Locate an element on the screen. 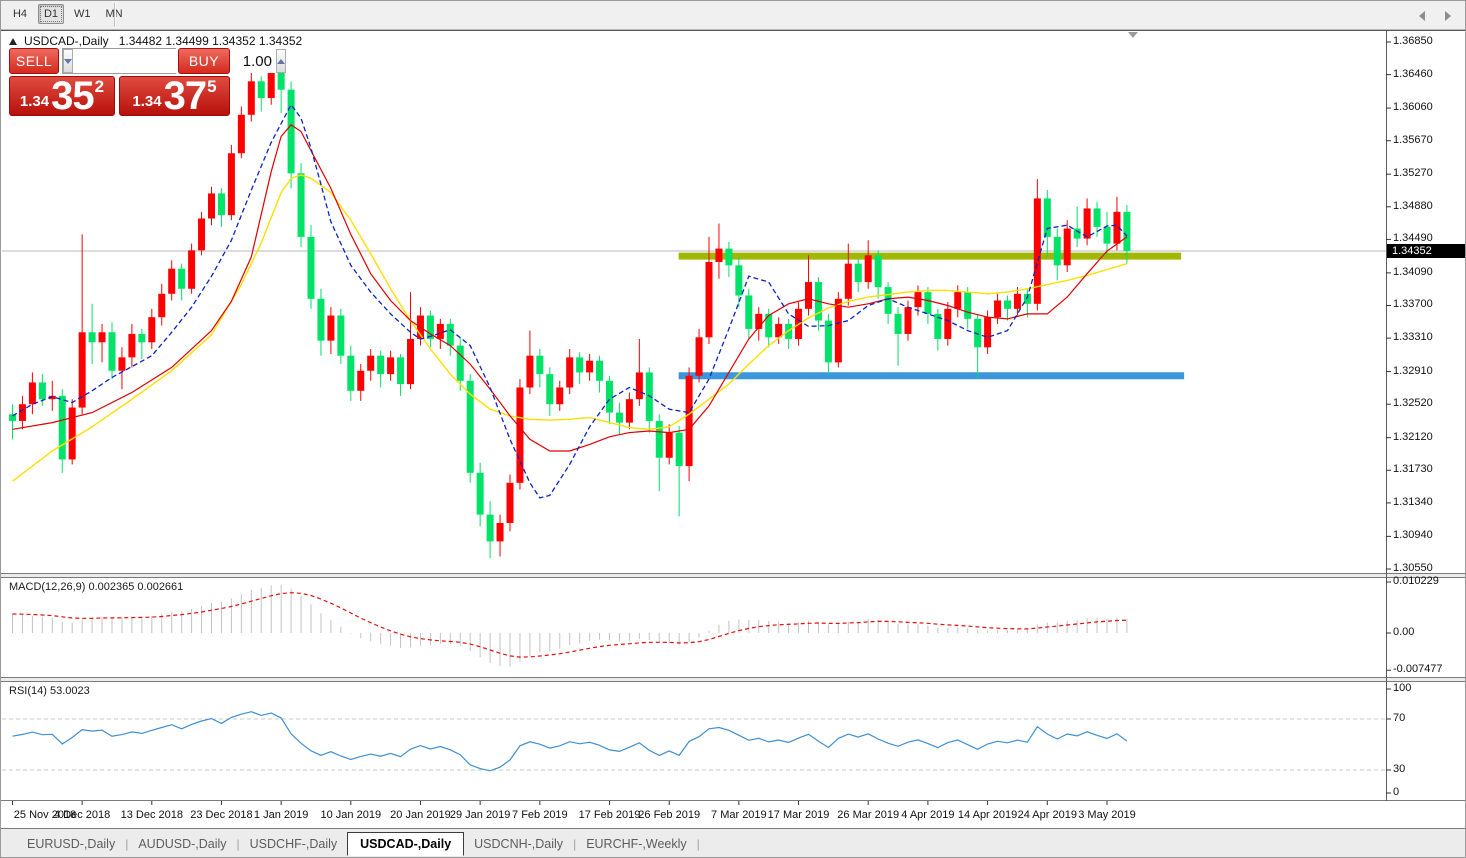 The image size is (1466, 858). symbol-tab-usdchf: USDCHF-,Daily is located at coordinates (293, 843).